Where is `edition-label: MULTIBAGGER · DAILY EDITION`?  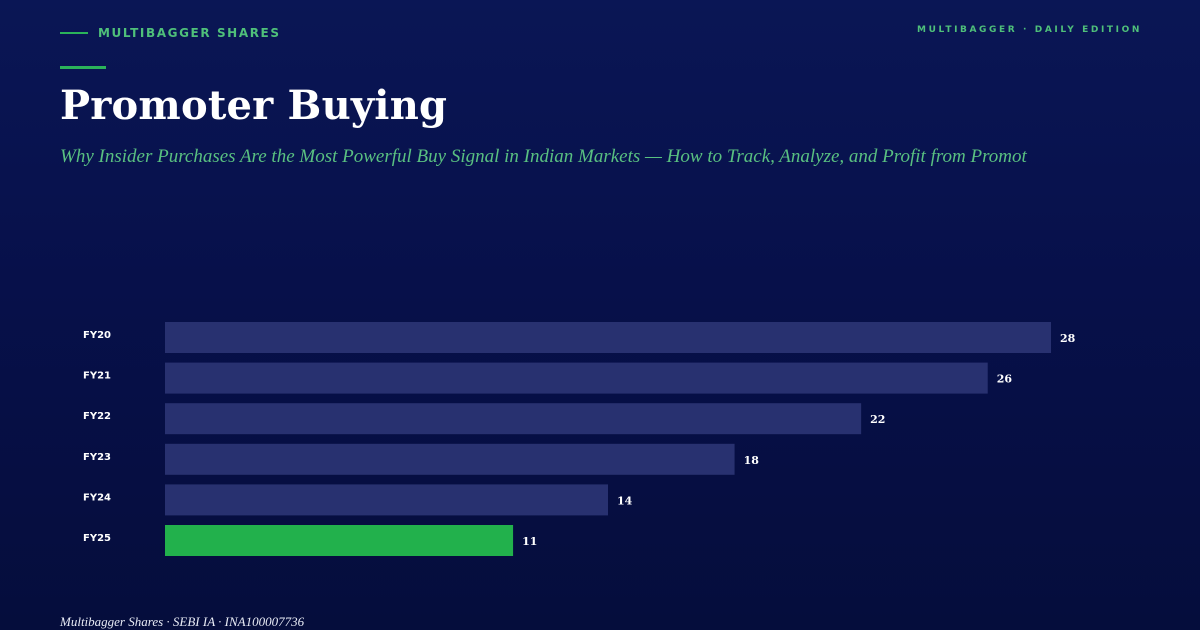 edition-label: MULTIBAGGER · DAILY EDITION is located at coordinates (1029, 30).